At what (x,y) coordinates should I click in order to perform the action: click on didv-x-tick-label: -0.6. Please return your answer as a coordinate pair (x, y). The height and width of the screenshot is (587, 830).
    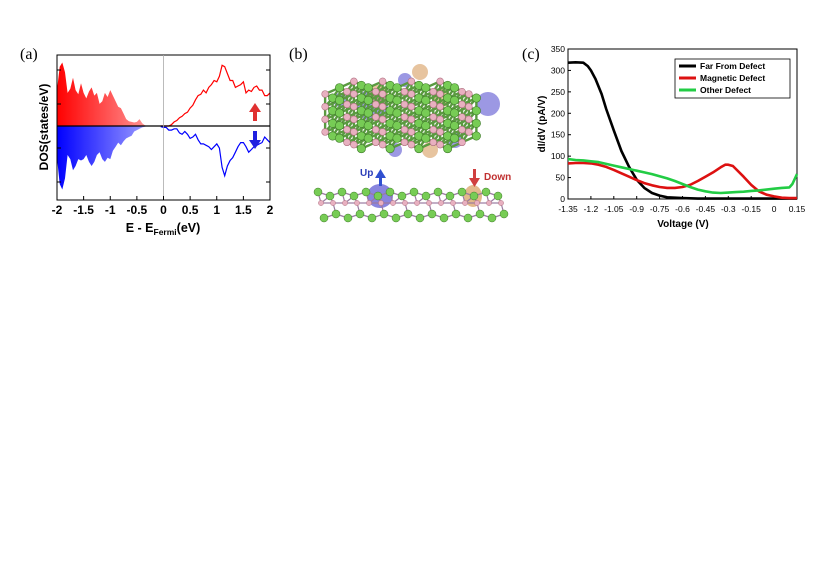
    Looking at the image, I should click on (682, 209).